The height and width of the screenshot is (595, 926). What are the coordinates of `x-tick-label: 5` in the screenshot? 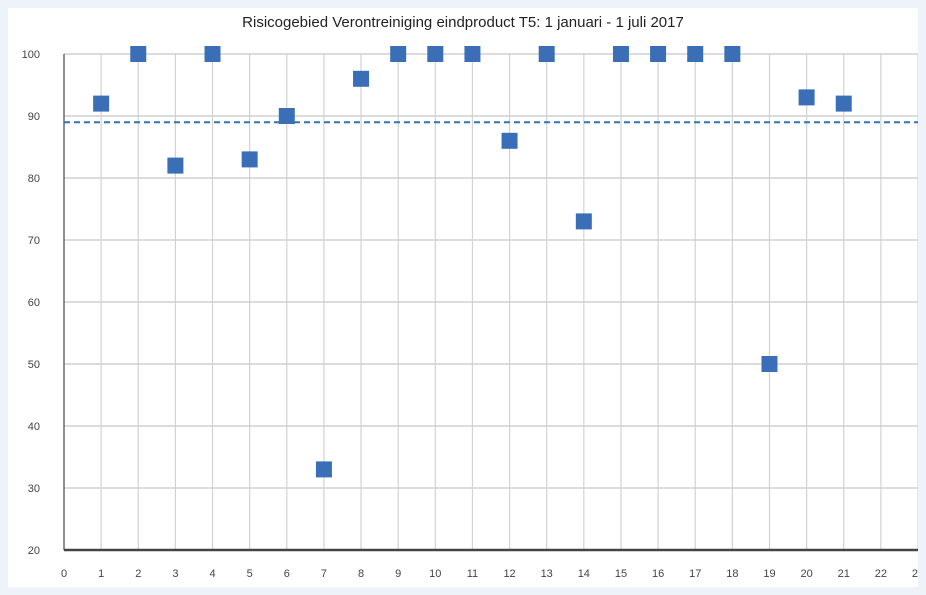 It's located at (250, 574).